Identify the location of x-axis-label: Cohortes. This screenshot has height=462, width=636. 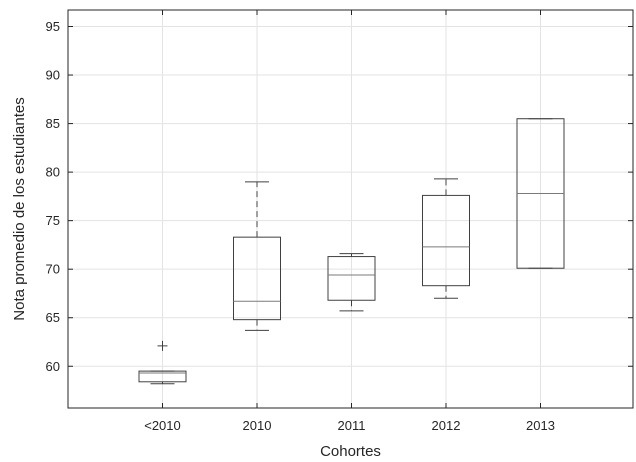
(350, 451).